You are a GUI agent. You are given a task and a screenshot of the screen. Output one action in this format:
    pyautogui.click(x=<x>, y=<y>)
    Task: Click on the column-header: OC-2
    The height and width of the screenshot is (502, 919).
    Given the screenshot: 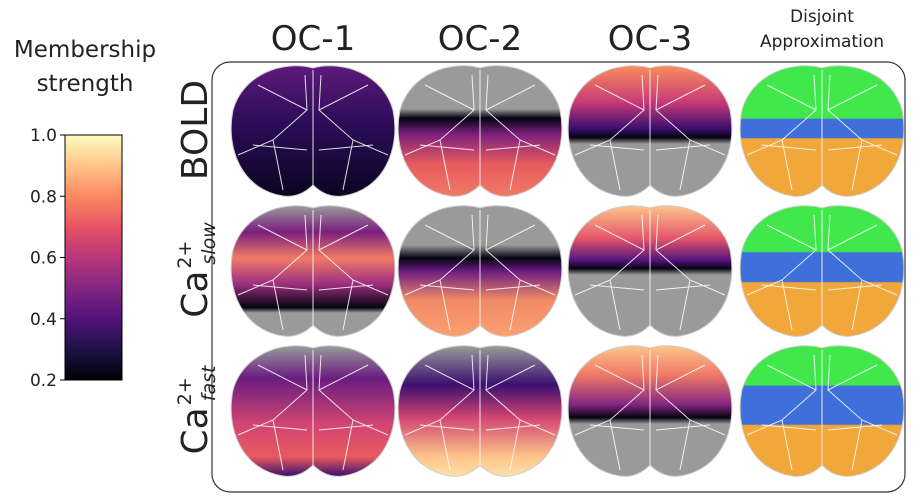 What is the action you would take?
    pyautogui.click(x=480, y=39)
    